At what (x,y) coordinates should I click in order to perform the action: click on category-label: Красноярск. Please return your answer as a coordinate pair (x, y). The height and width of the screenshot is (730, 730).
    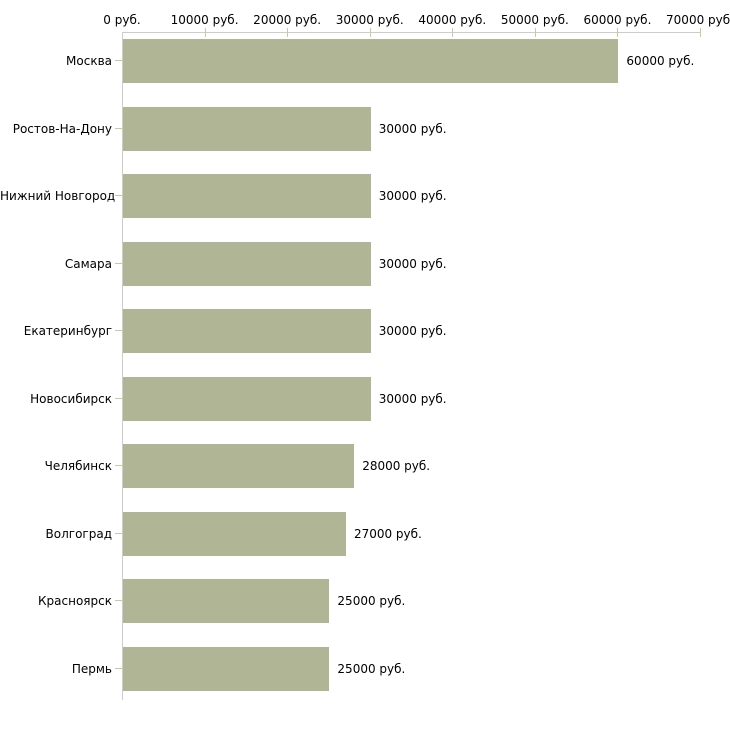
    Looking at the image, I should click on (75, 601).